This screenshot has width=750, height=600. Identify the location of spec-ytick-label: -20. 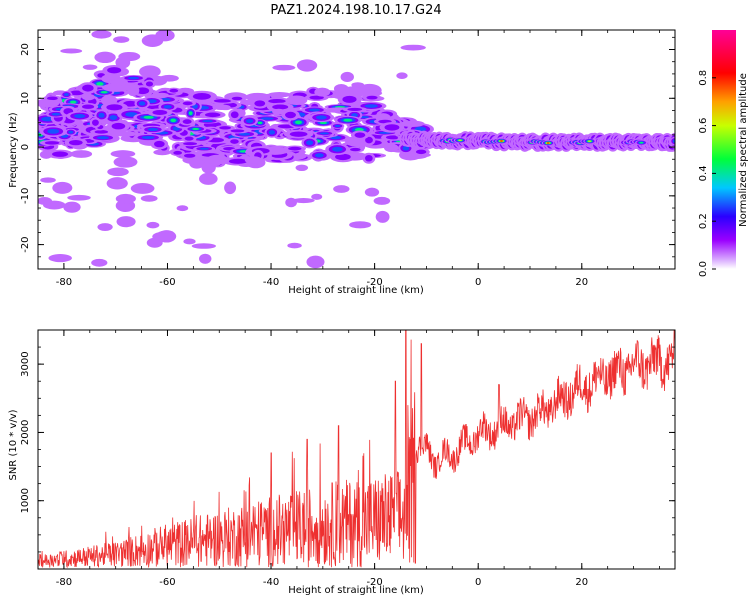
(25, 244).